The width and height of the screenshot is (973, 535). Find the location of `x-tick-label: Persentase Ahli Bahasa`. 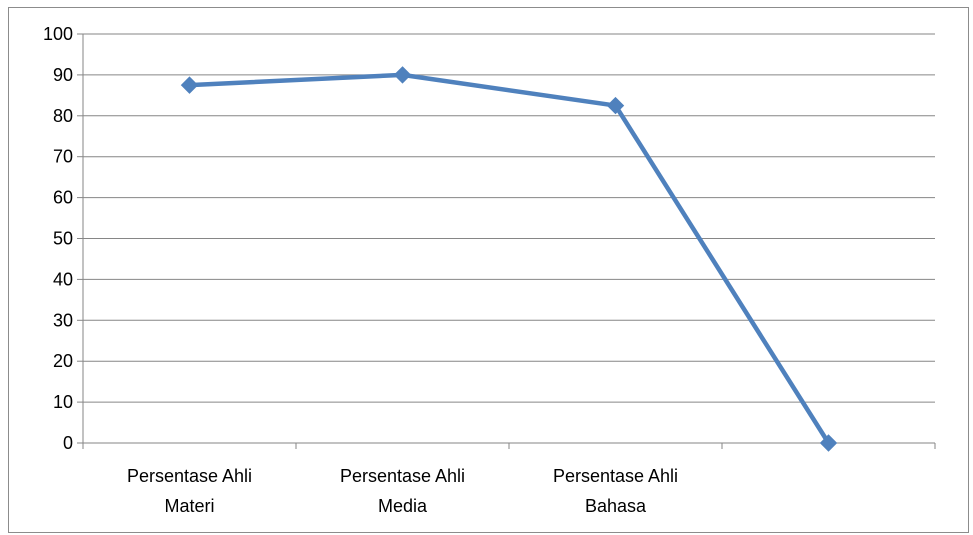

x-tick-label: Persentase Ahli Bahasa is located at coordinates (615, 491).